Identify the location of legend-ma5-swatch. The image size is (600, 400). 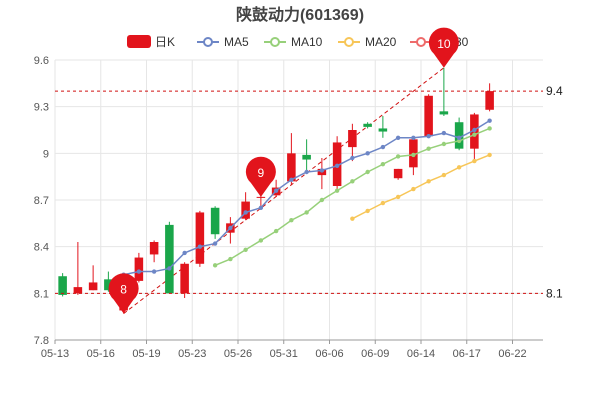
(208, 42).